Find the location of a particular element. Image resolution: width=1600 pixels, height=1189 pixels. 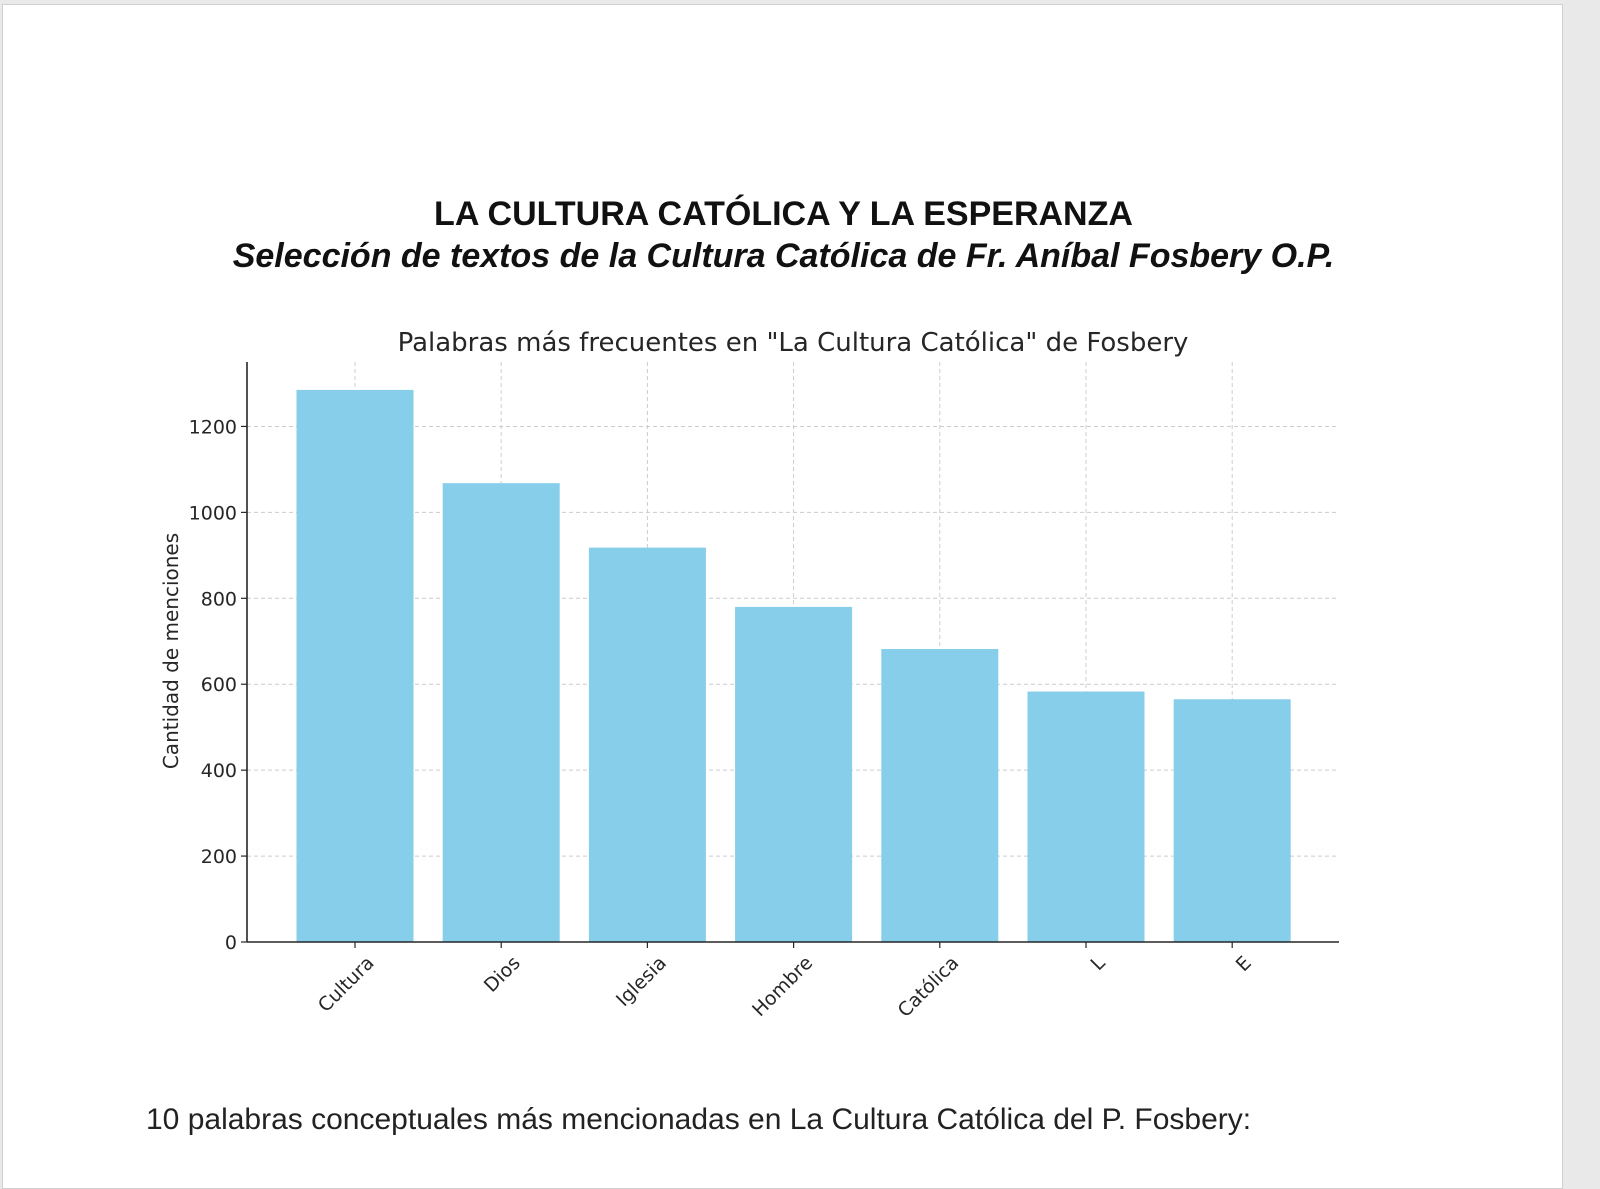

x-tick-label: Dios is located at coordinates (502, 974).